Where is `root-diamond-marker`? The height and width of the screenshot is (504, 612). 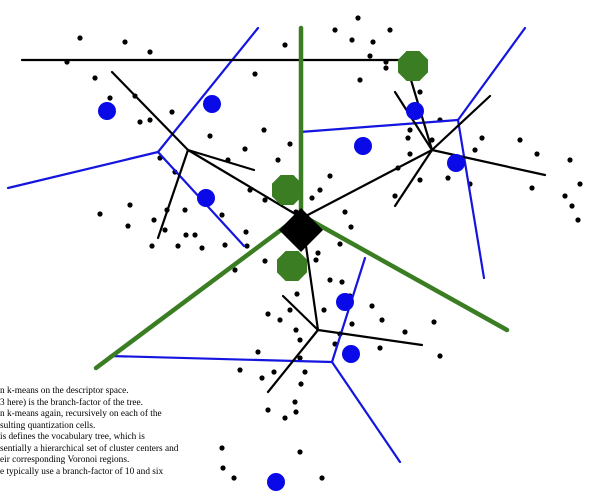
root-diamond-marker is located at coordinates (301, 230).